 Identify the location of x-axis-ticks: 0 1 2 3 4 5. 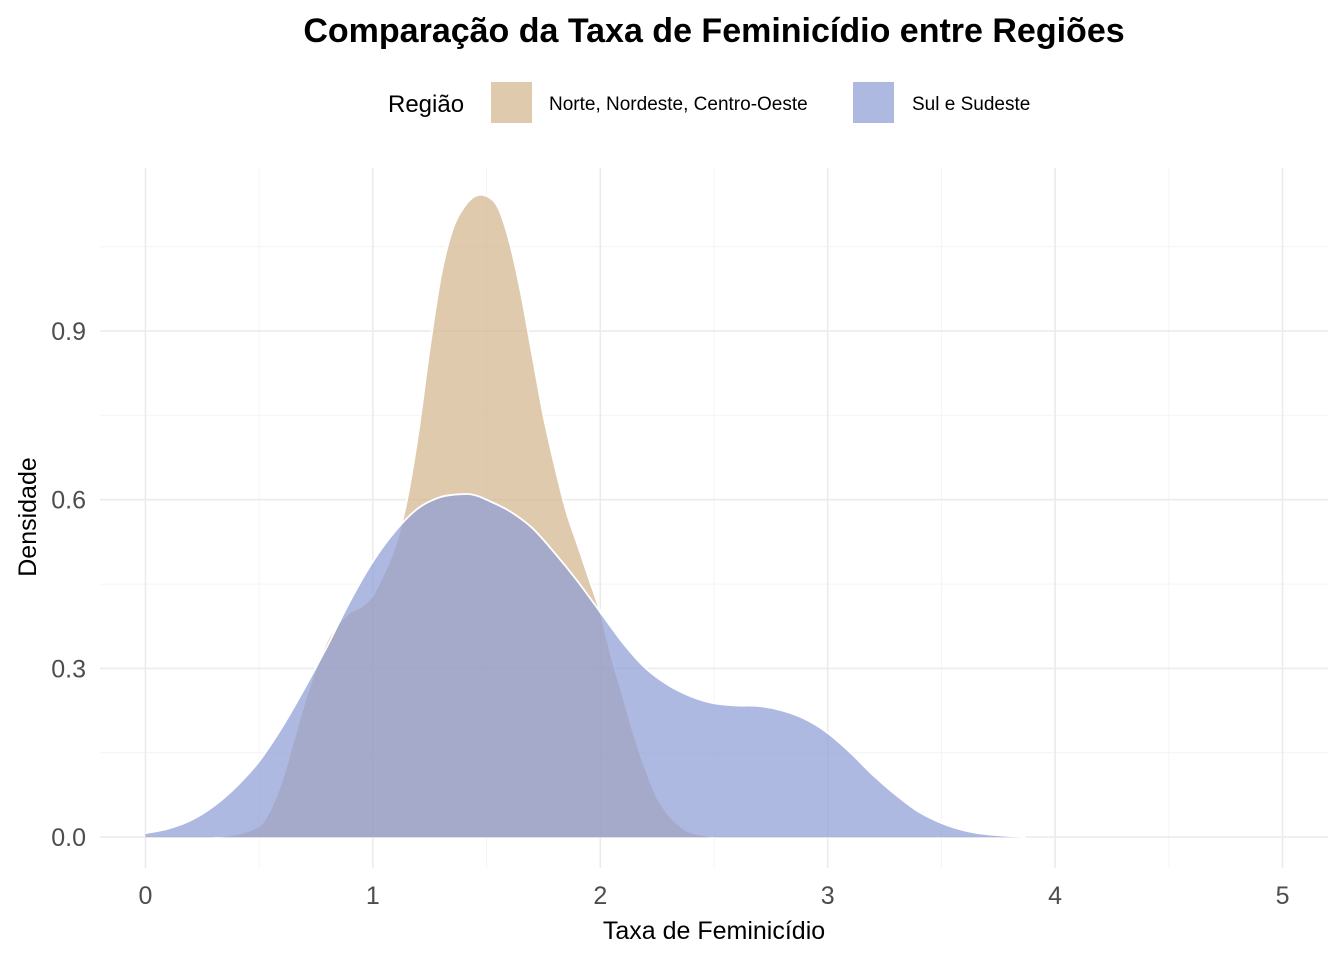
(714, 896).